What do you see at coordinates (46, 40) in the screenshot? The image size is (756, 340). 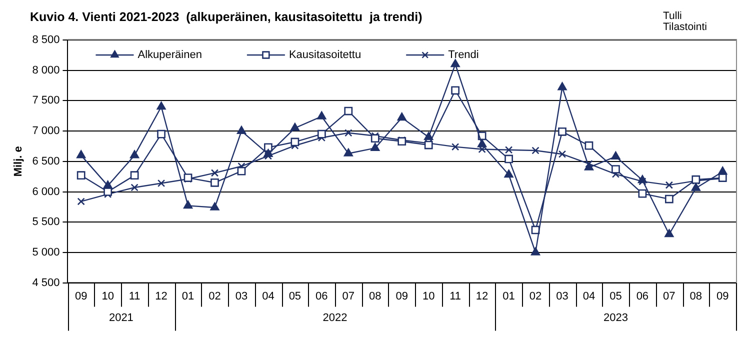 I see `y-tick-label: 8 500` at bounding box center [46, 40].